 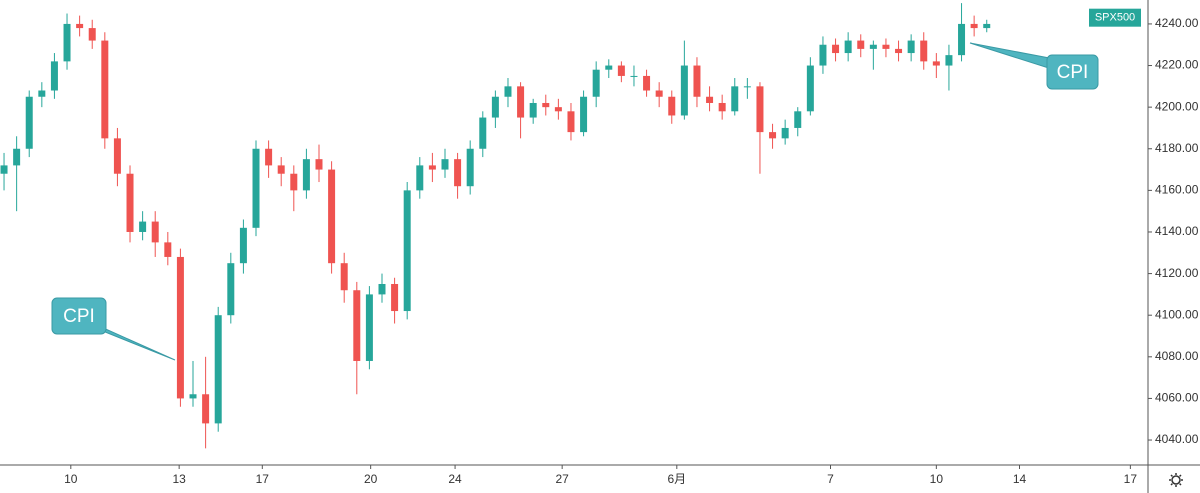 I want to click on x-tick-label: 7, so click(x=830, y=479).